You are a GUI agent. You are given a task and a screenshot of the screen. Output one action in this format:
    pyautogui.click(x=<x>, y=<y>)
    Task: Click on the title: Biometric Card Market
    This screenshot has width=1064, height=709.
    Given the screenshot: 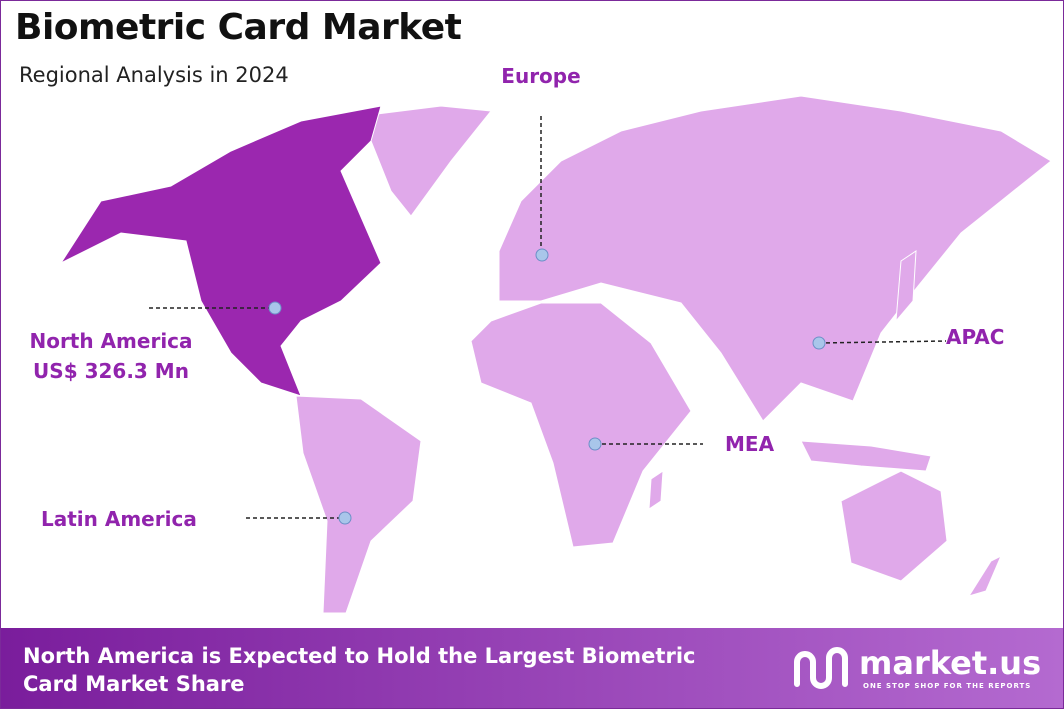 What is the action you would take?
    pyautogui.click(x=238, y=27)
    